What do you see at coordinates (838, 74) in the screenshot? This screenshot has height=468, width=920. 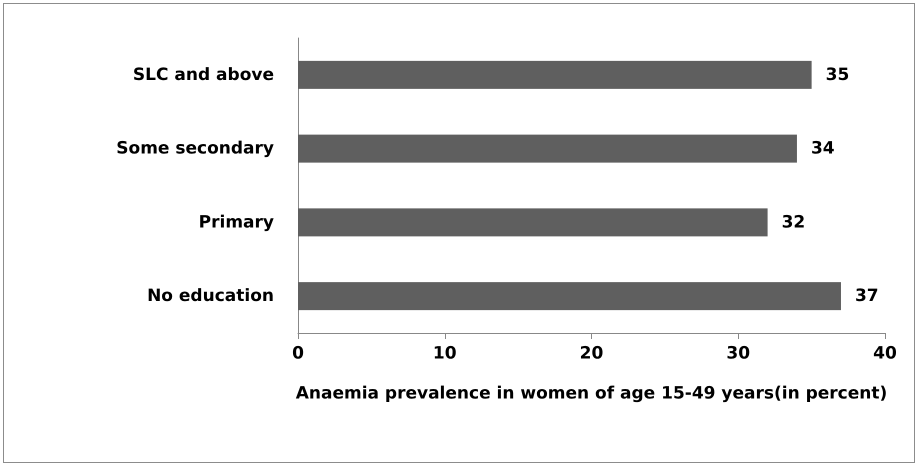 I see `data-label: 35` at bounding box center [838, 74].